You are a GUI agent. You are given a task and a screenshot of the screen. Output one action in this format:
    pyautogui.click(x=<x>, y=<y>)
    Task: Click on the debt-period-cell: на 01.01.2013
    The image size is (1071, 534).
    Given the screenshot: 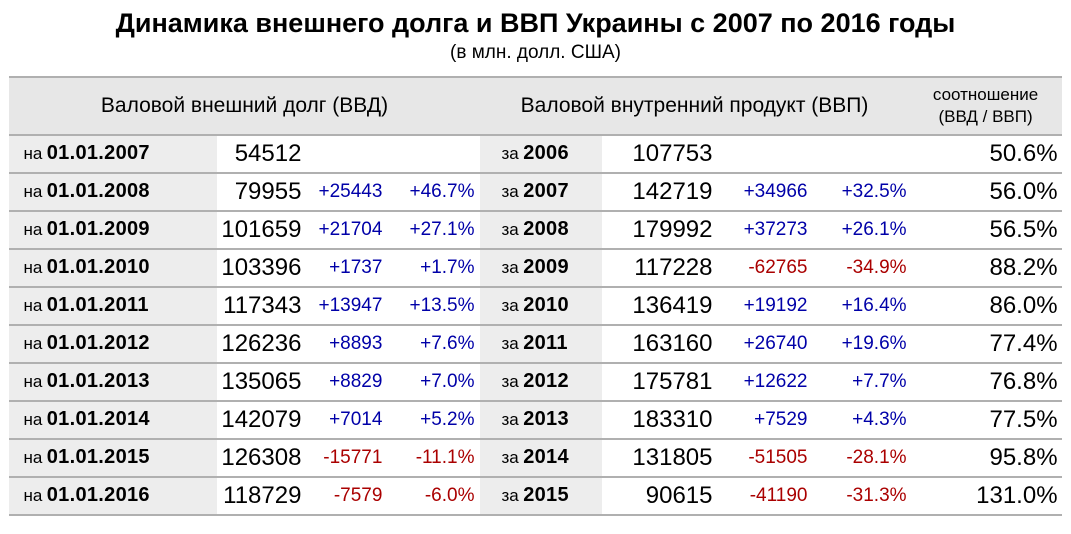 What is the action you would take?
    pyautogui.click(x=113, y=382)
    